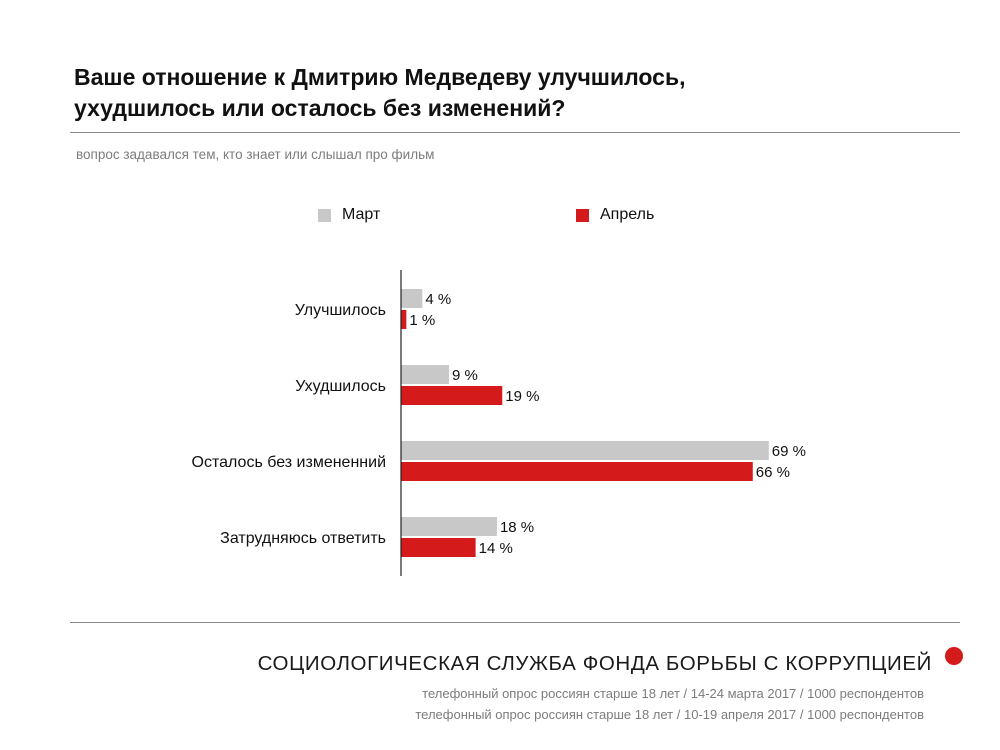 The height and width of the screenshot is (750, 1000). What do you see at coordinates (515, 622) in the screenshot?
I see `bottom-divider` at bounding box center [515, 622].